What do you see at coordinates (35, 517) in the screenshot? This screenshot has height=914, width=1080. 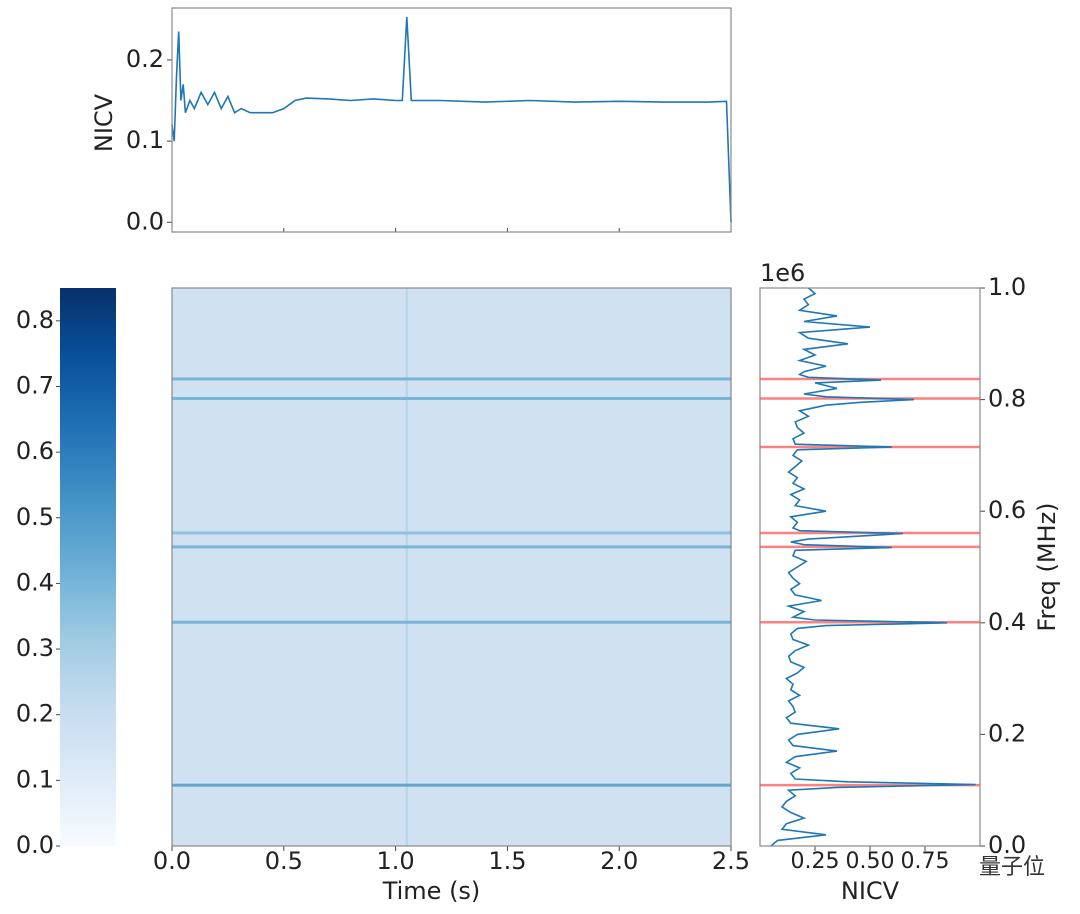 I see `colorbar-tick-label: 0.5` at bounding box center [35, 517].